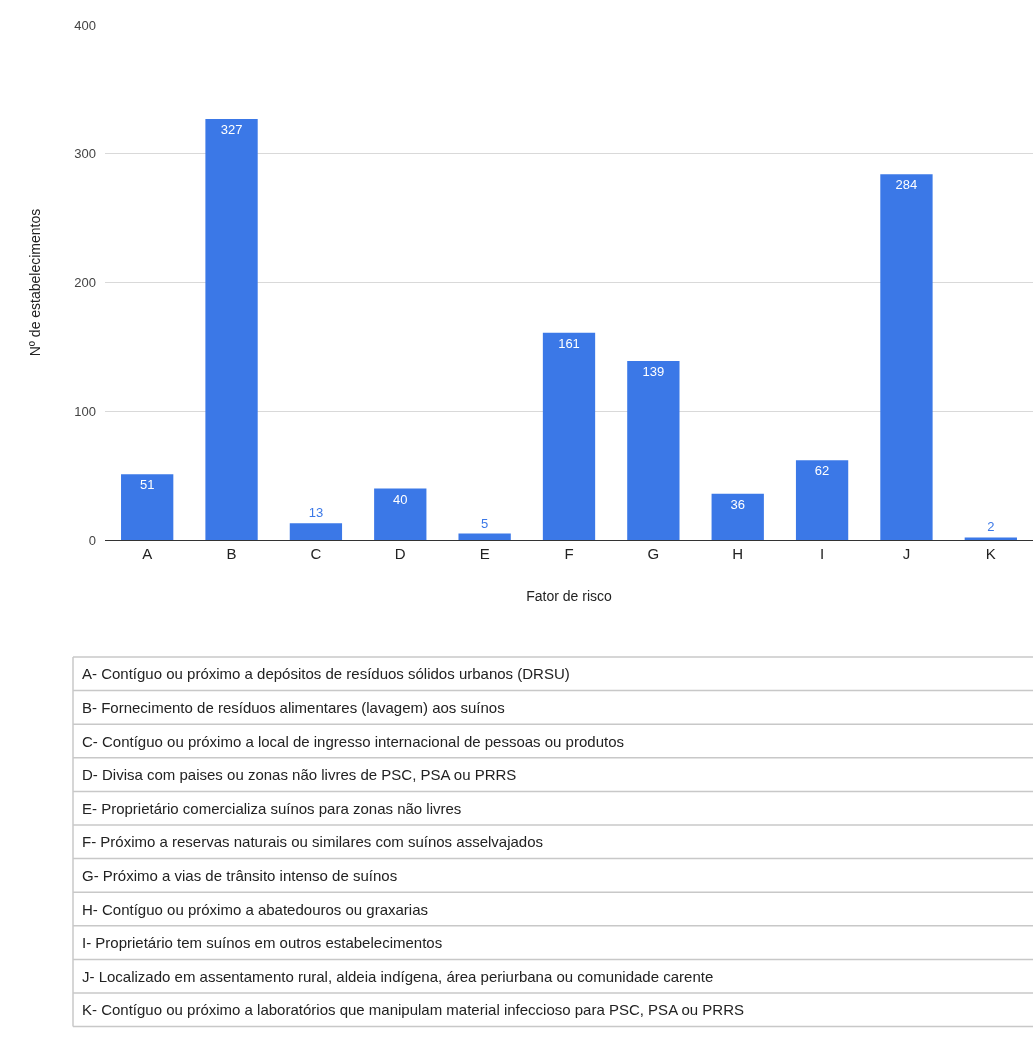 This screenshot has height=1059, width=1033. What do you see at coordinates (400, 499) in the screenshot?
I see `data-label: 40` at bounding box center [400, 499].